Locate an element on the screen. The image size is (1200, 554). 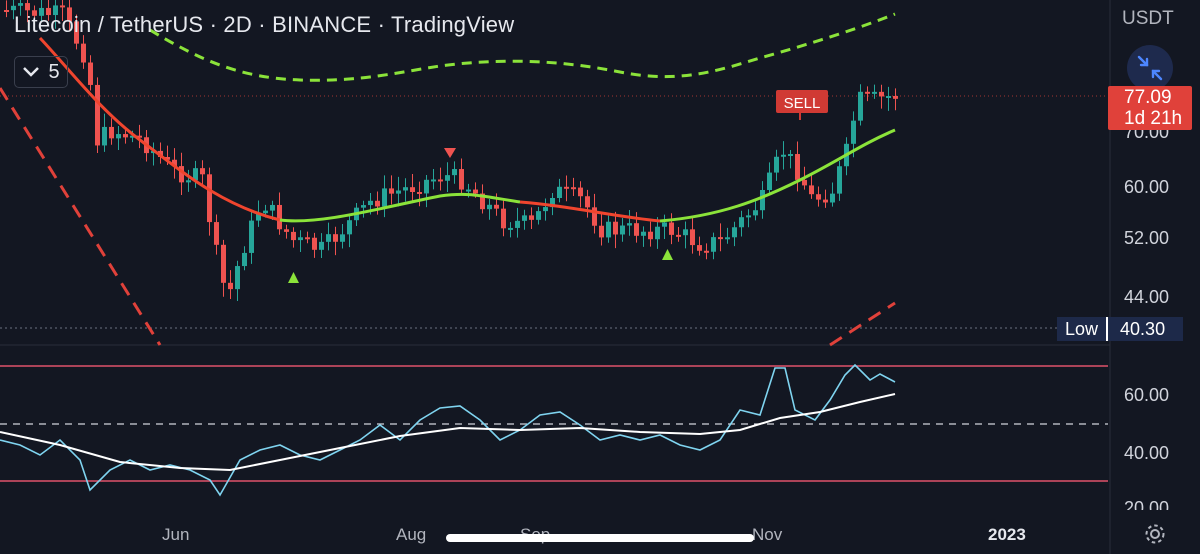
indicators-toggle-button: 5 is located at coordinates (41, 72).